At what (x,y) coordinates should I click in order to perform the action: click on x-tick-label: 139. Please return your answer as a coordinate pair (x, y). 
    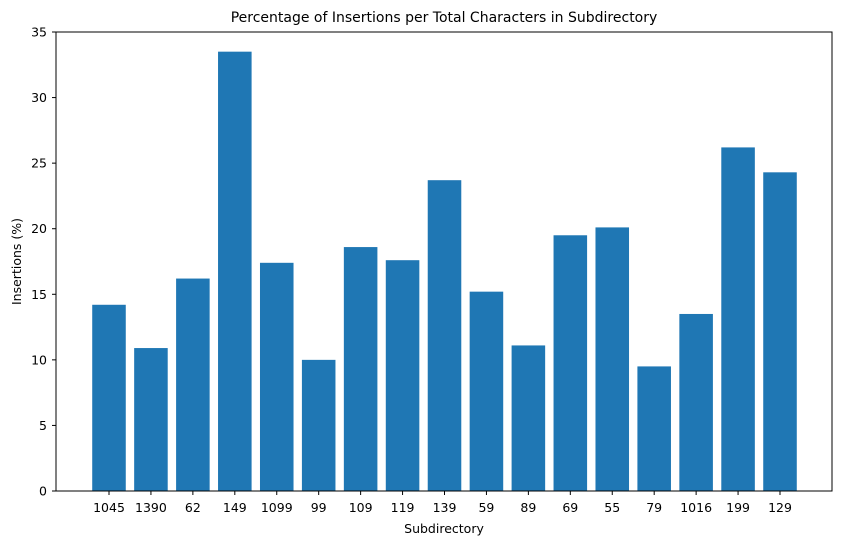
    Looking at the image, I should click on (445, 507).